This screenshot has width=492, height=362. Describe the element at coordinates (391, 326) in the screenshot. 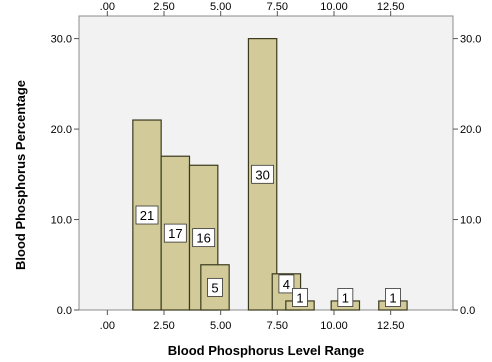

I see `x-tick-label-bottom-5: 12.50` at that location.